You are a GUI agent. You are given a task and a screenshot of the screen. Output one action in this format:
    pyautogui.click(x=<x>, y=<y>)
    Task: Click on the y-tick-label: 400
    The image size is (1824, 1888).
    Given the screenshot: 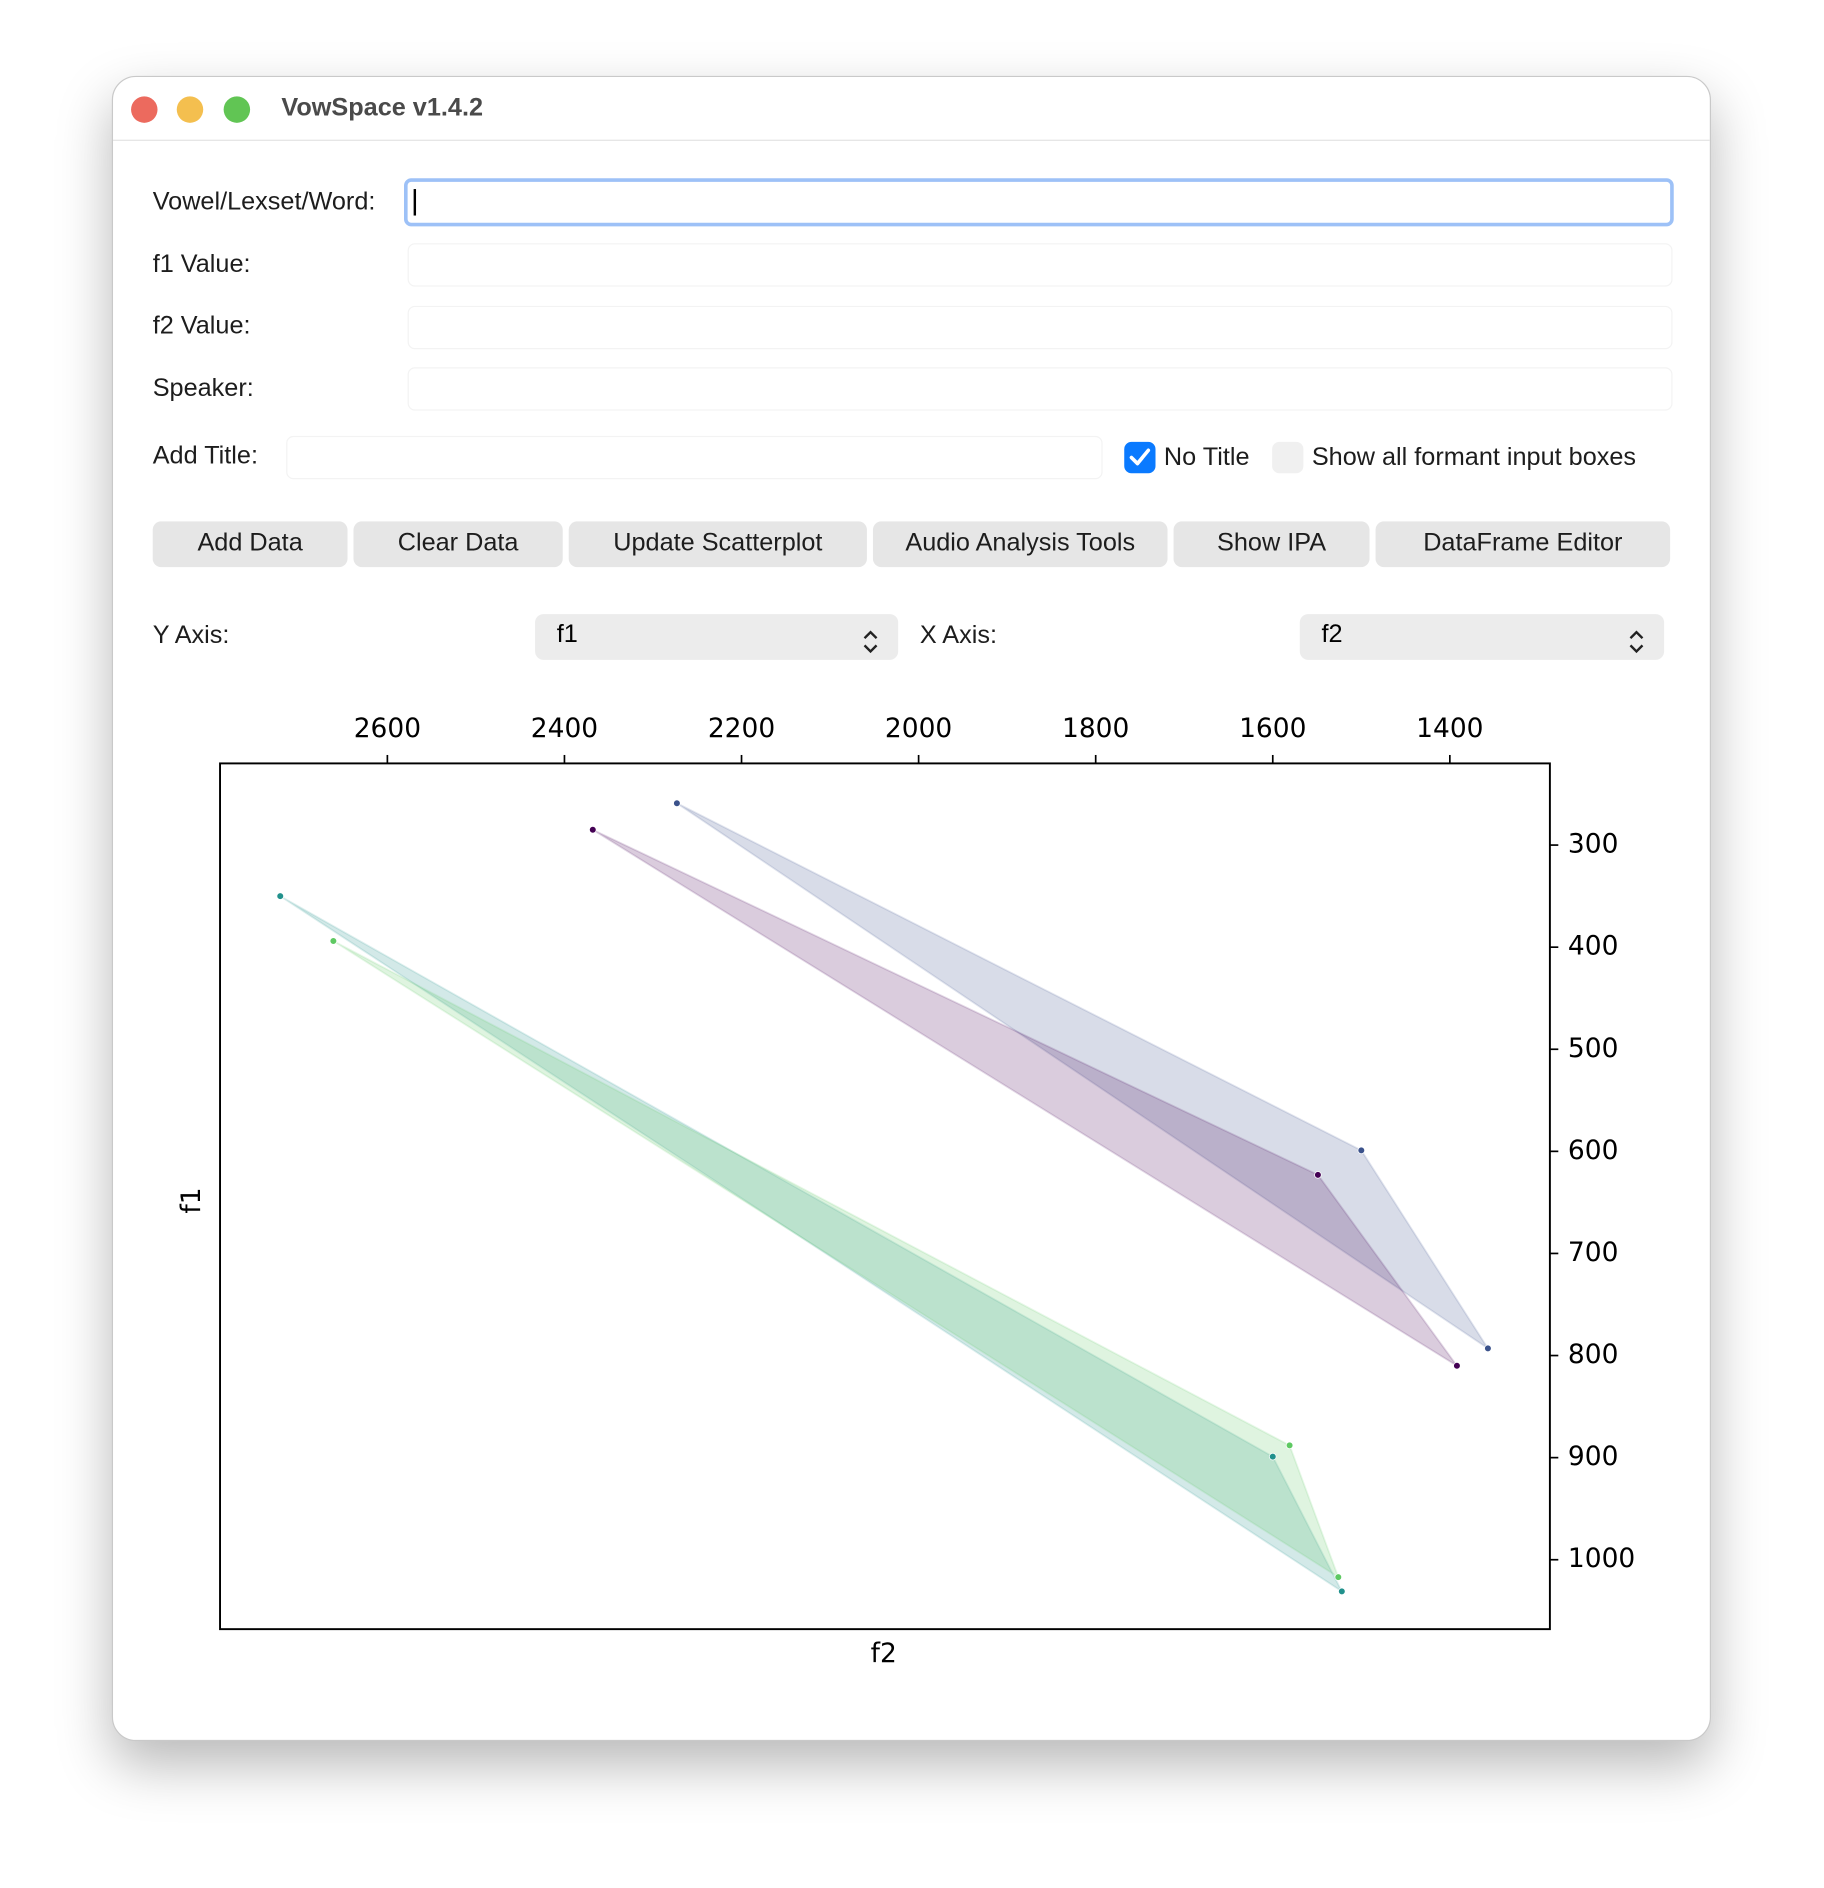 What is the action you would take?
    pyautogui.click(x=1593, y=946)
    